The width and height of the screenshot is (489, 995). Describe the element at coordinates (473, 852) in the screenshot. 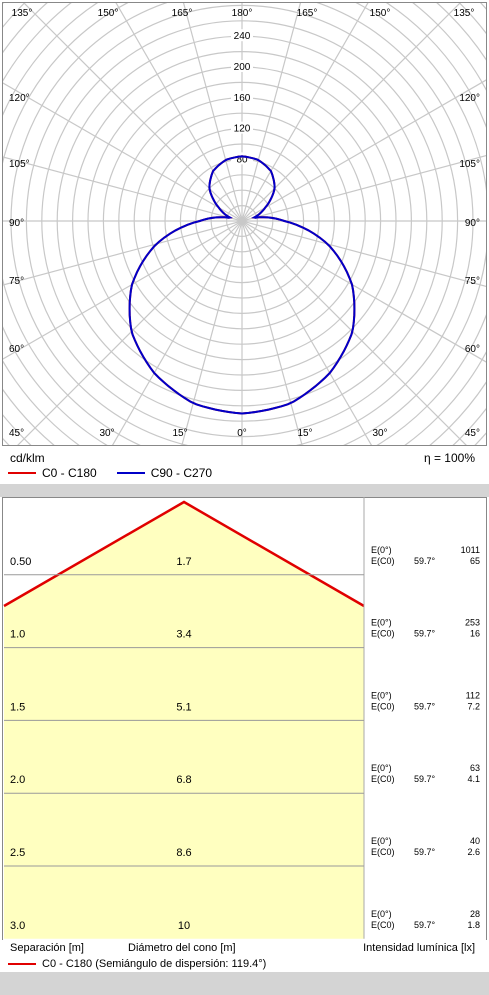

I see `ec0-value: 2.6` at that location.